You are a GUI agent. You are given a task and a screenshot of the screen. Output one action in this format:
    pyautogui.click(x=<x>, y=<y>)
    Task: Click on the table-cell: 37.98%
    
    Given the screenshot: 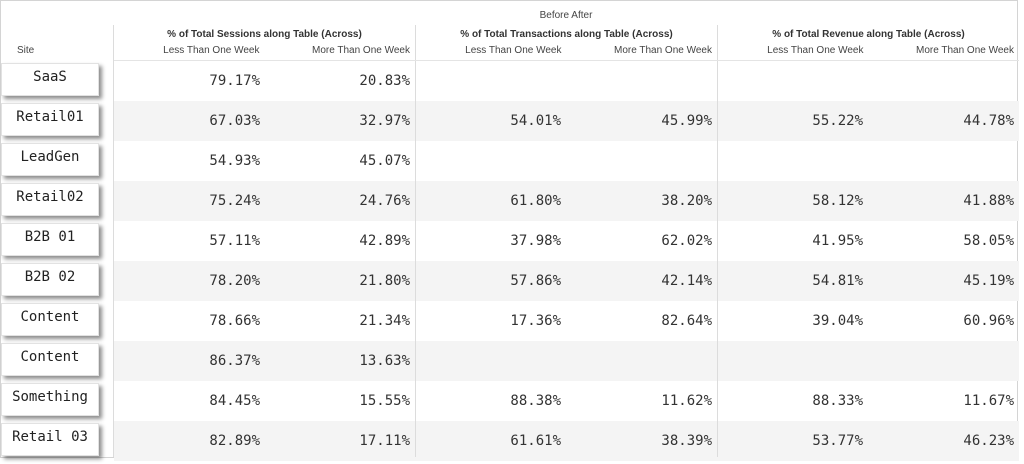 What is the action you would take?
    pyautogui.click(x=535, y=241)
    